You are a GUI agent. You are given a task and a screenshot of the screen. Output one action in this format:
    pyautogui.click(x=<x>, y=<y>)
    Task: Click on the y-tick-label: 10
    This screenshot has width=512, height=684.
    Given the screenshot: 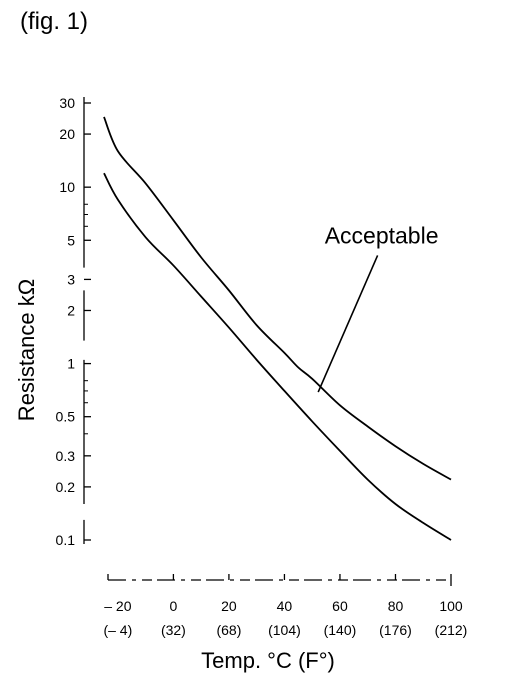 What is the action you would take?
    pyautogui.click(x=67, y=187)
    